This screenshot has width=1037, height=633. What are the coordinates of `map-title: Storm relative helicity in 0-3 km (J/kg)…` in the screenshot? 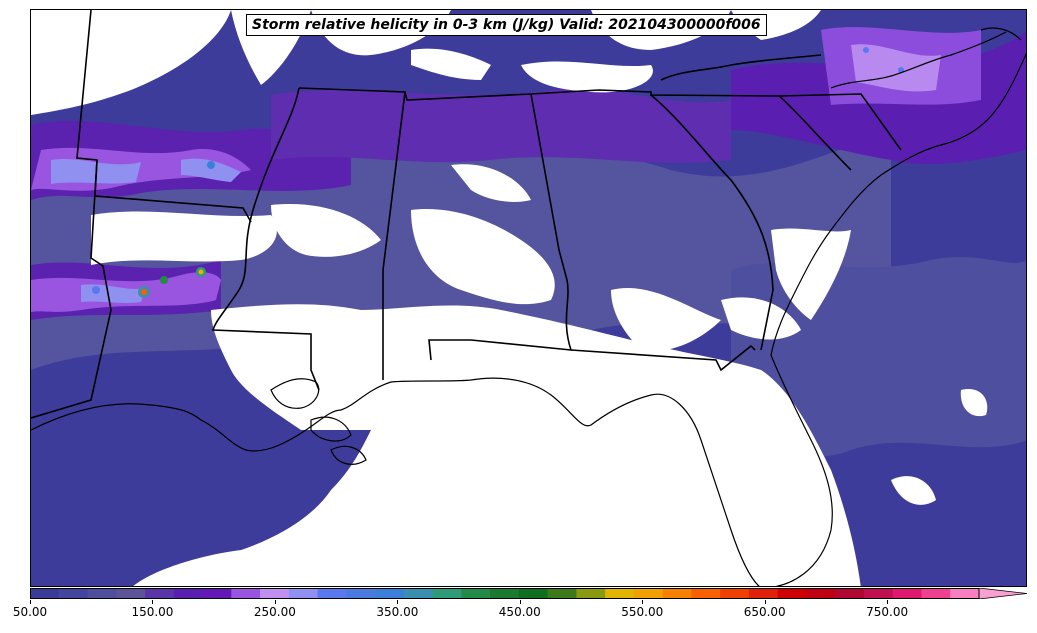 It's located at (506, 25).